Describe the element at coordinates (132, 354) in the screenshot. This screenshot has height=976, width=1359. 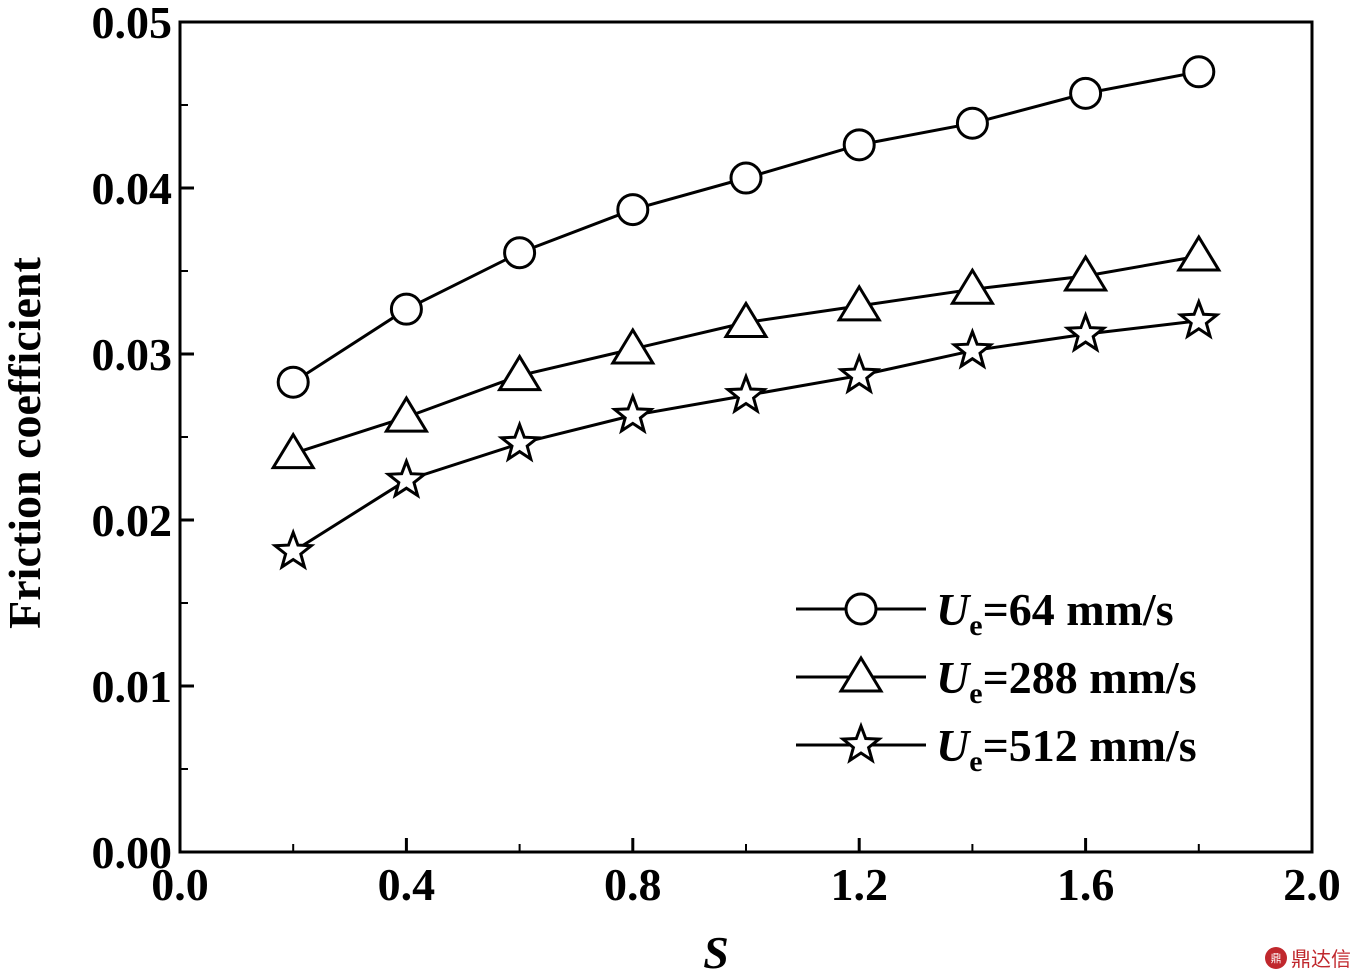
I see `y-tick-label: 0.03` at that location.